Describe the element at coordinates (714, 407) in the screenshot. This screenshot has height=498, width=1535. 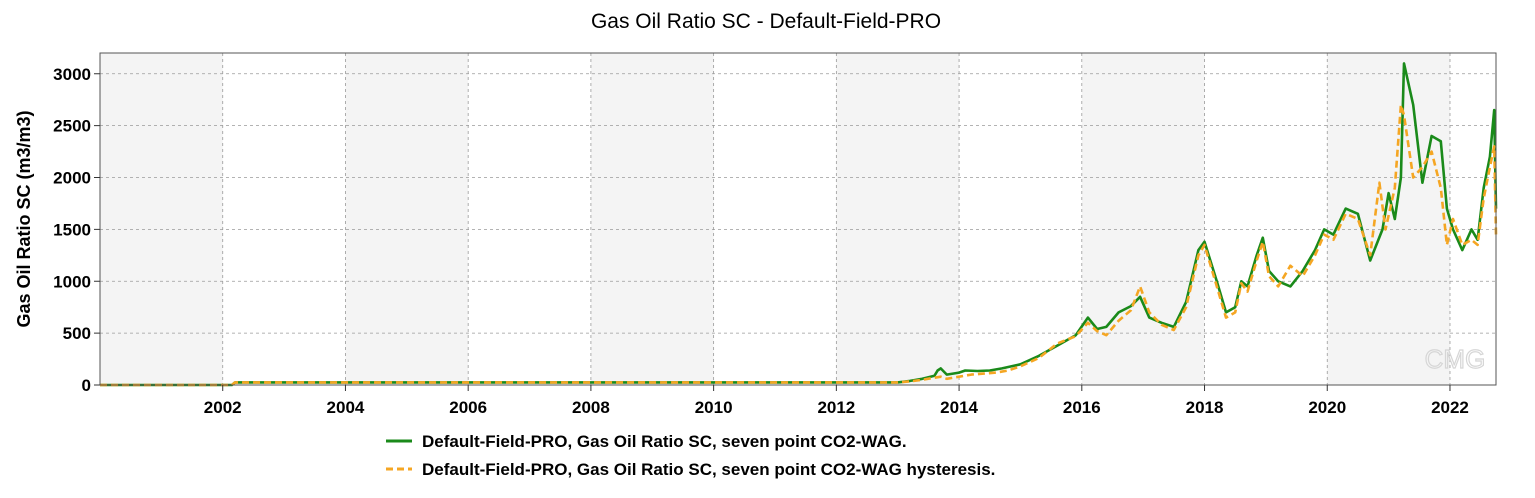
I see `x-tick-label: 2010` at that location.